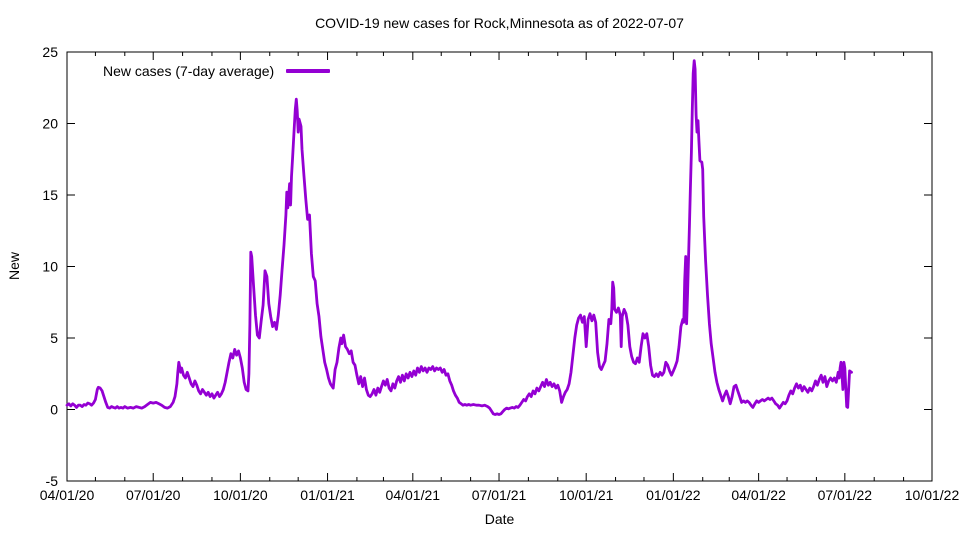 This screenshot has width=960, height=540. I want to click on y-tick-label: 20, so click(50, 124).